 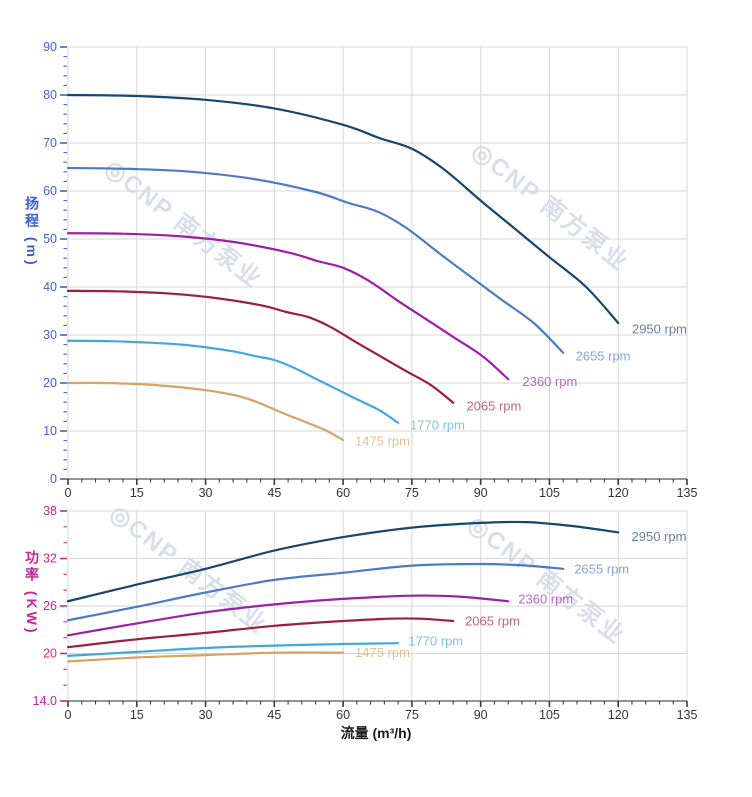 I want to click on y-tick-label: 60, so click(x=50, y=191).